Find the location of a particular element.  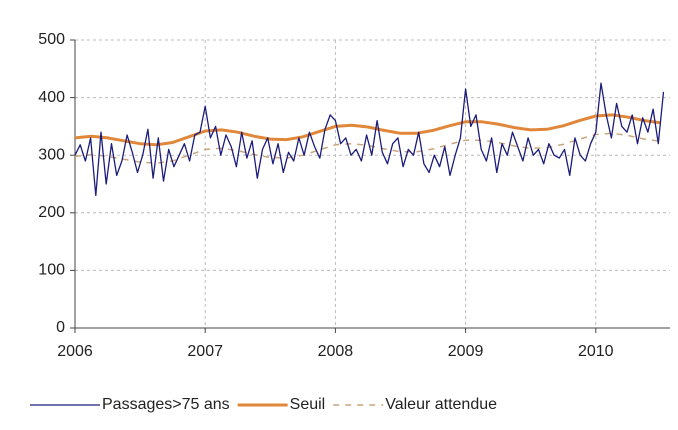

x-tick-label: 2008 is located at coordinates (336, 351).